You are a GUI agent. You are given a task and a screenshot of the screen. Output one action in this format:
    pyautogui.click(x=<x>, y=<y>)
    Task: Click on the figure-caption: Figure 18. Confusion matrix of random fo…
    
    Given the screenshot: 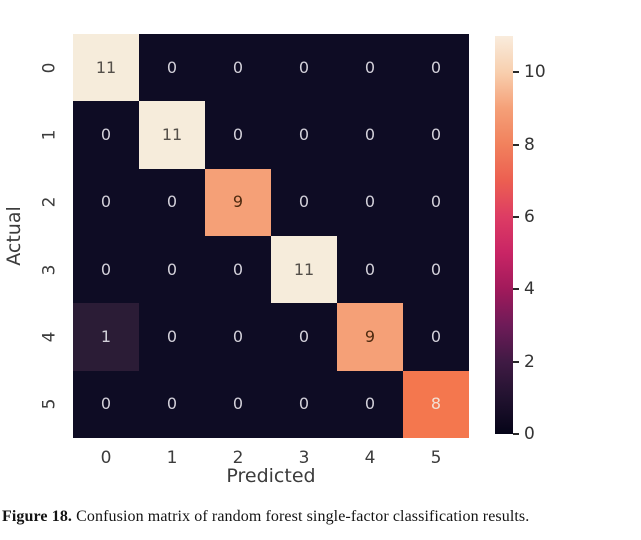 What is the action you would take?
    pyautogui.click(x=321, y=516)
    